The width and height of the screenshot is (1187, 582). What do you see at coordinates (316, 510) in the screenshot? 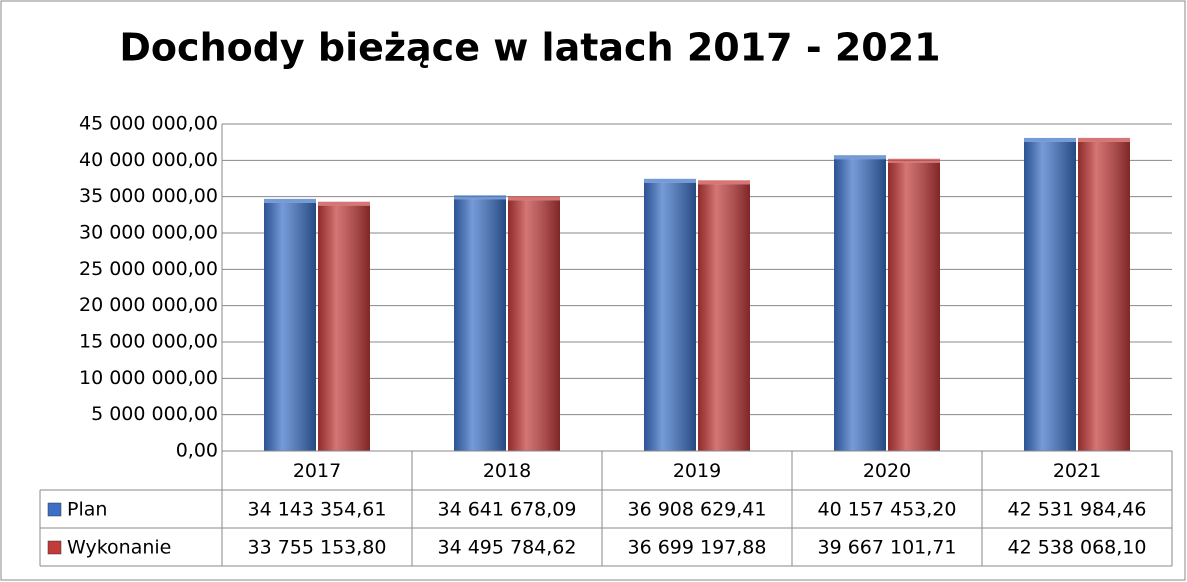
I see `data-label: 34 143 354,61` at bounding box center [316, 510].